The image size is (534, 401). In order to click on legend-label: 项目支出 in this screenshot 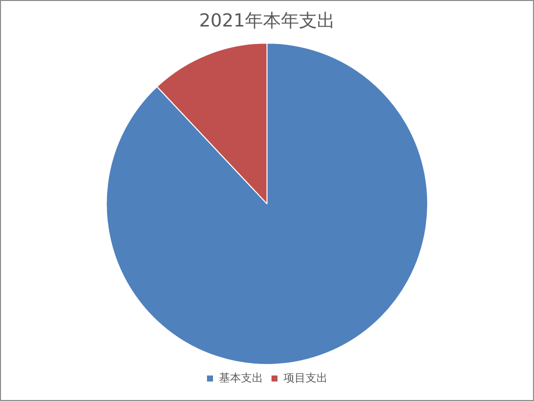, I will do `click(306, 377)`.